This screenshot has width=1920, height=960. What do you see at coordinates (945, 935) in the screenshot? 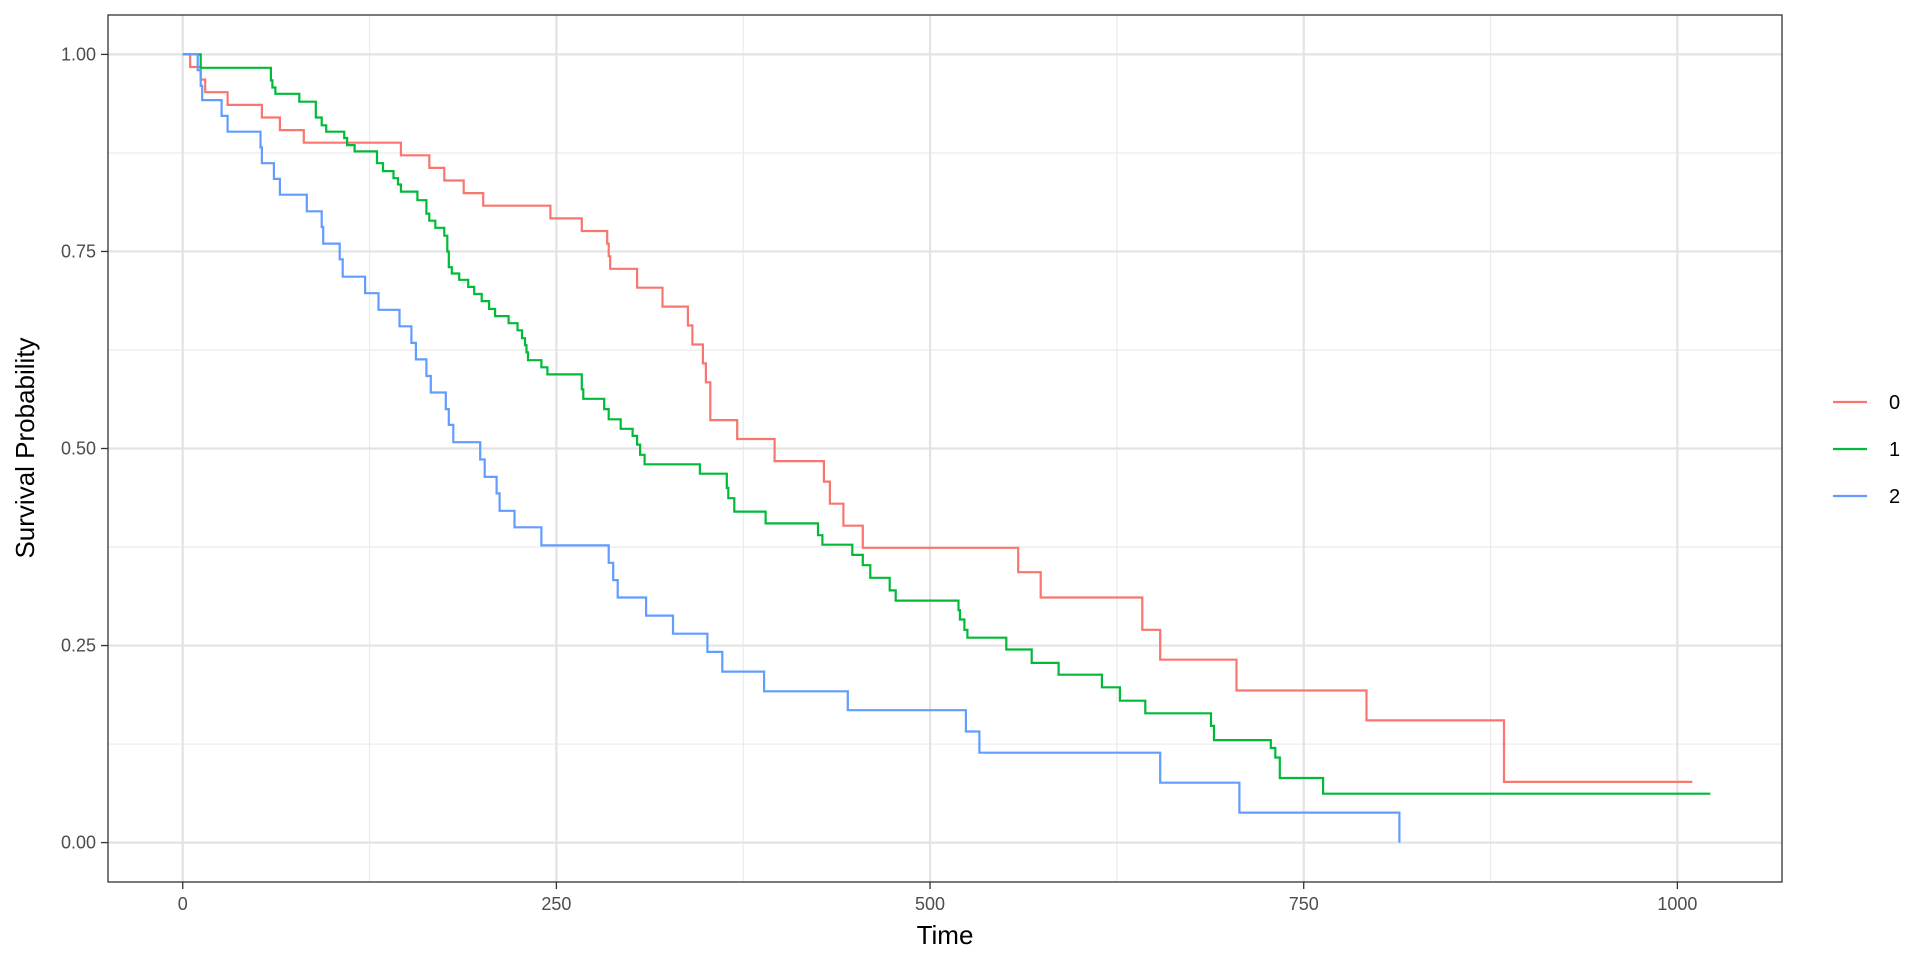
I see `x-axis-title: Time` at bounding box center [945, 935].